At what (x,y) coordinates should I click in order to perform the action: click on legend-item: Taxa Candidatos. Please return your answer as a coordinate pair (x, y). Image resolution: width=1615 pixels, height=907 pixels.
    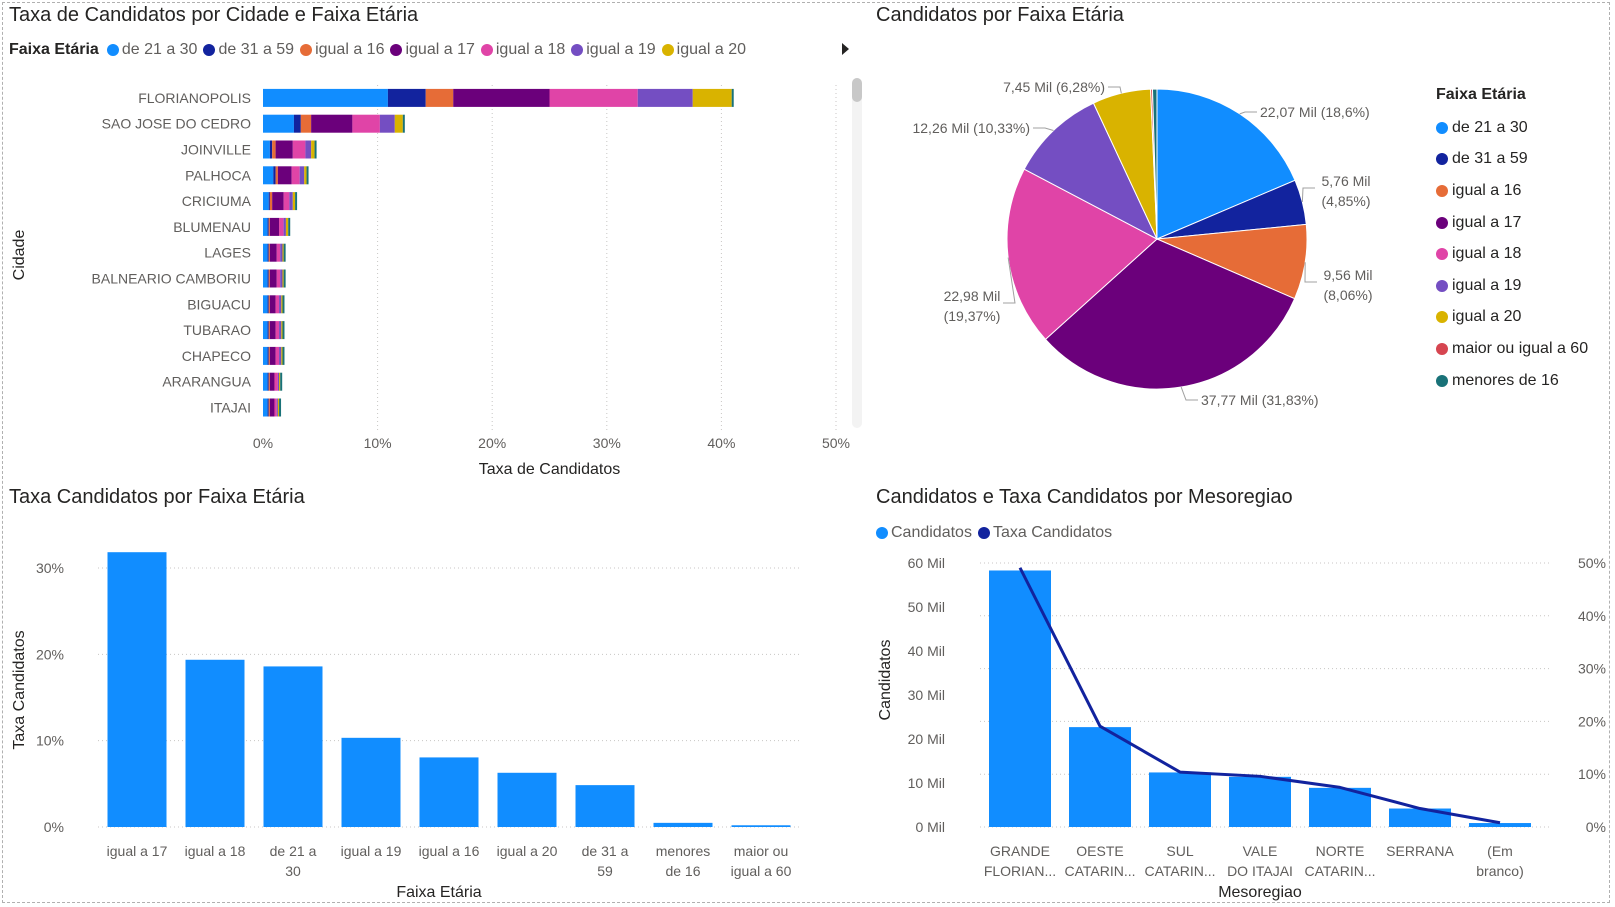
    Looking at the image, I should click on (1045, 533).